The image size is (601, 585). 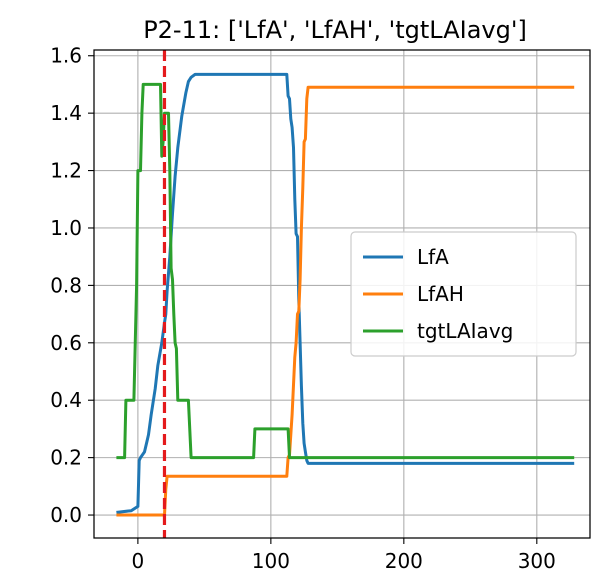 I want to click on y-tick-label: 1.0, so click(x=66, y=228).